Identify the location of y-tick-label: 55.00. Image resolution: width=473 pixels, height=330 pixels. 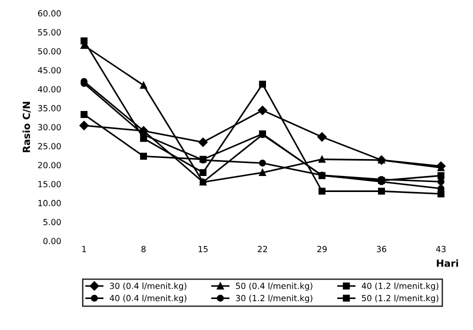
(49, 32).